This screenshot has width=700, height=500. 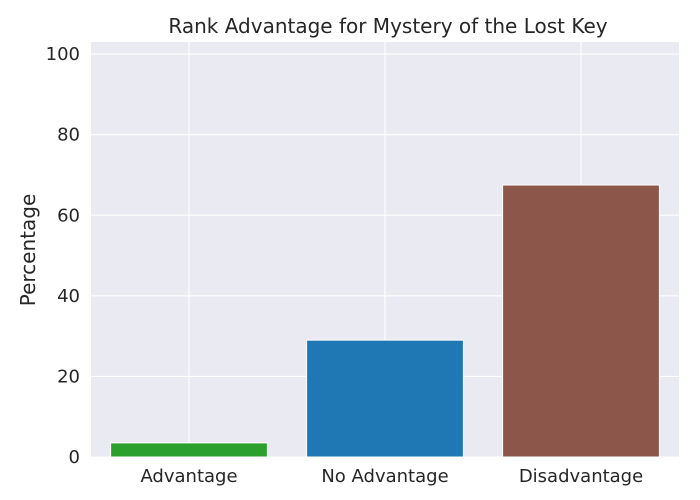 What do you see at coordinates (74, 457) in the screenshot?
I see `y-tick-label: 0` at bounding box center [74, 457].